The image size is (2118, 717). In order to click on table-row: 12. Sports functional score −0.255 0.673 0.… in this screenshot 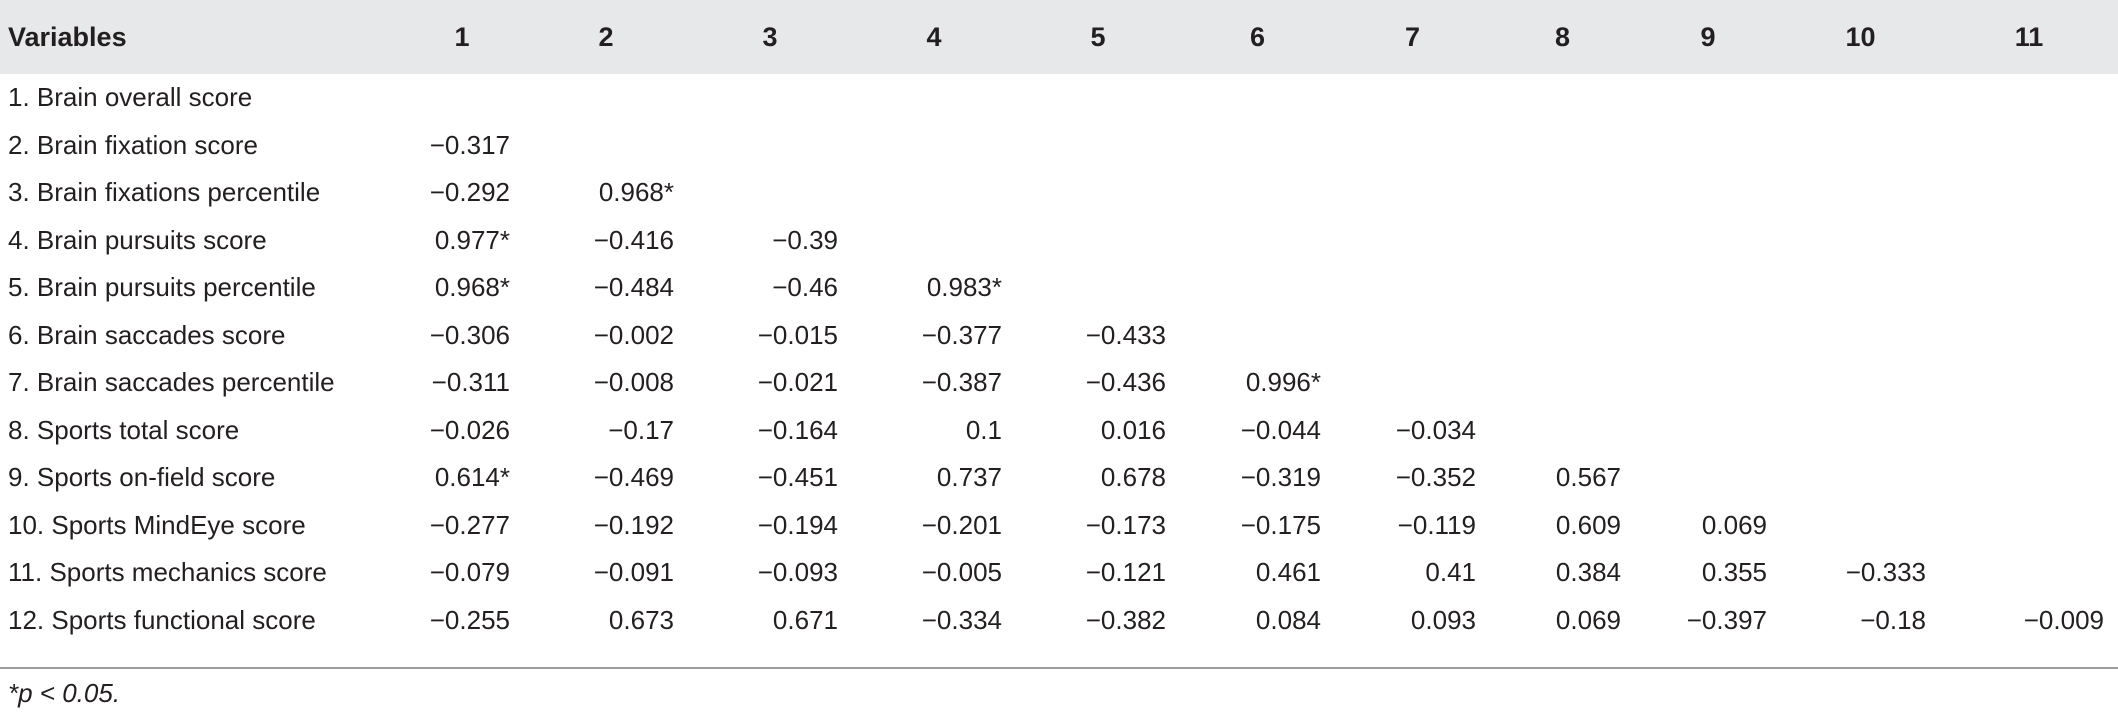, I will do `click(1059, 621)`.